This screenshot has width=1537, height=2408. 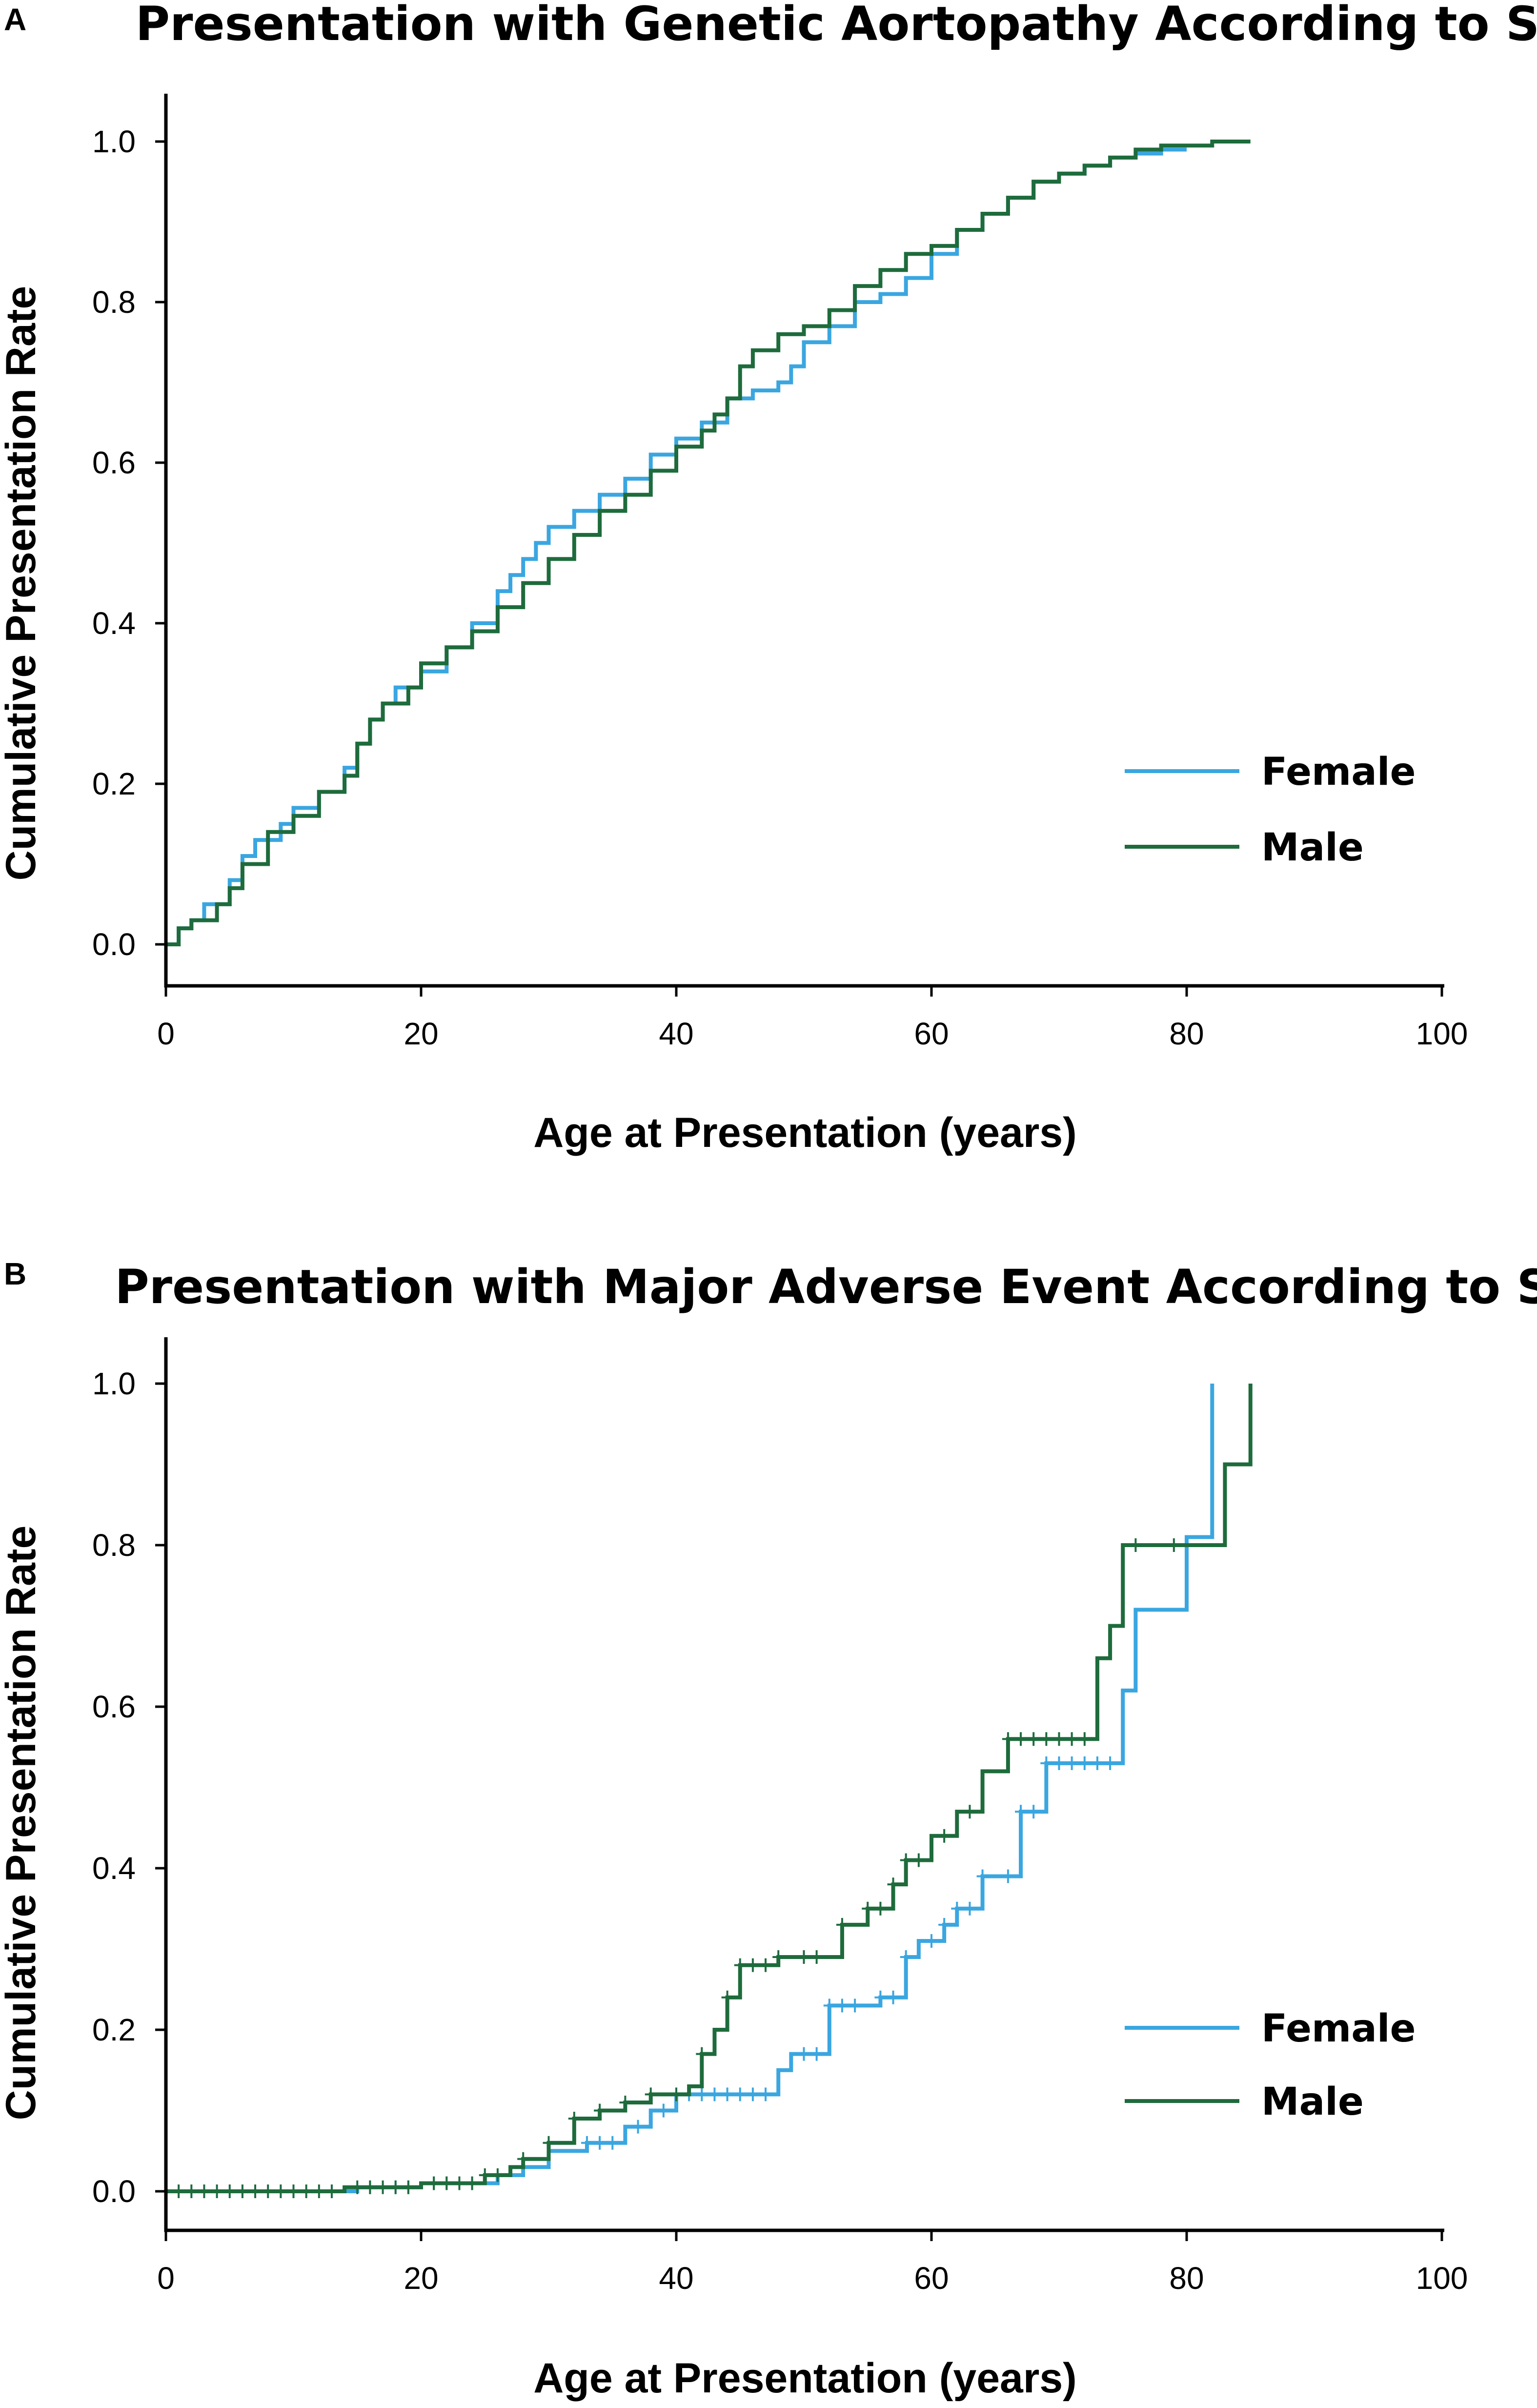 What do you see at coordinates (129, 543) in the screenshot?
I see `panel-a-y-ticks: 0.0 0.2 0.4 0.6 0.8 1.0` at bounding box center [129, 543].